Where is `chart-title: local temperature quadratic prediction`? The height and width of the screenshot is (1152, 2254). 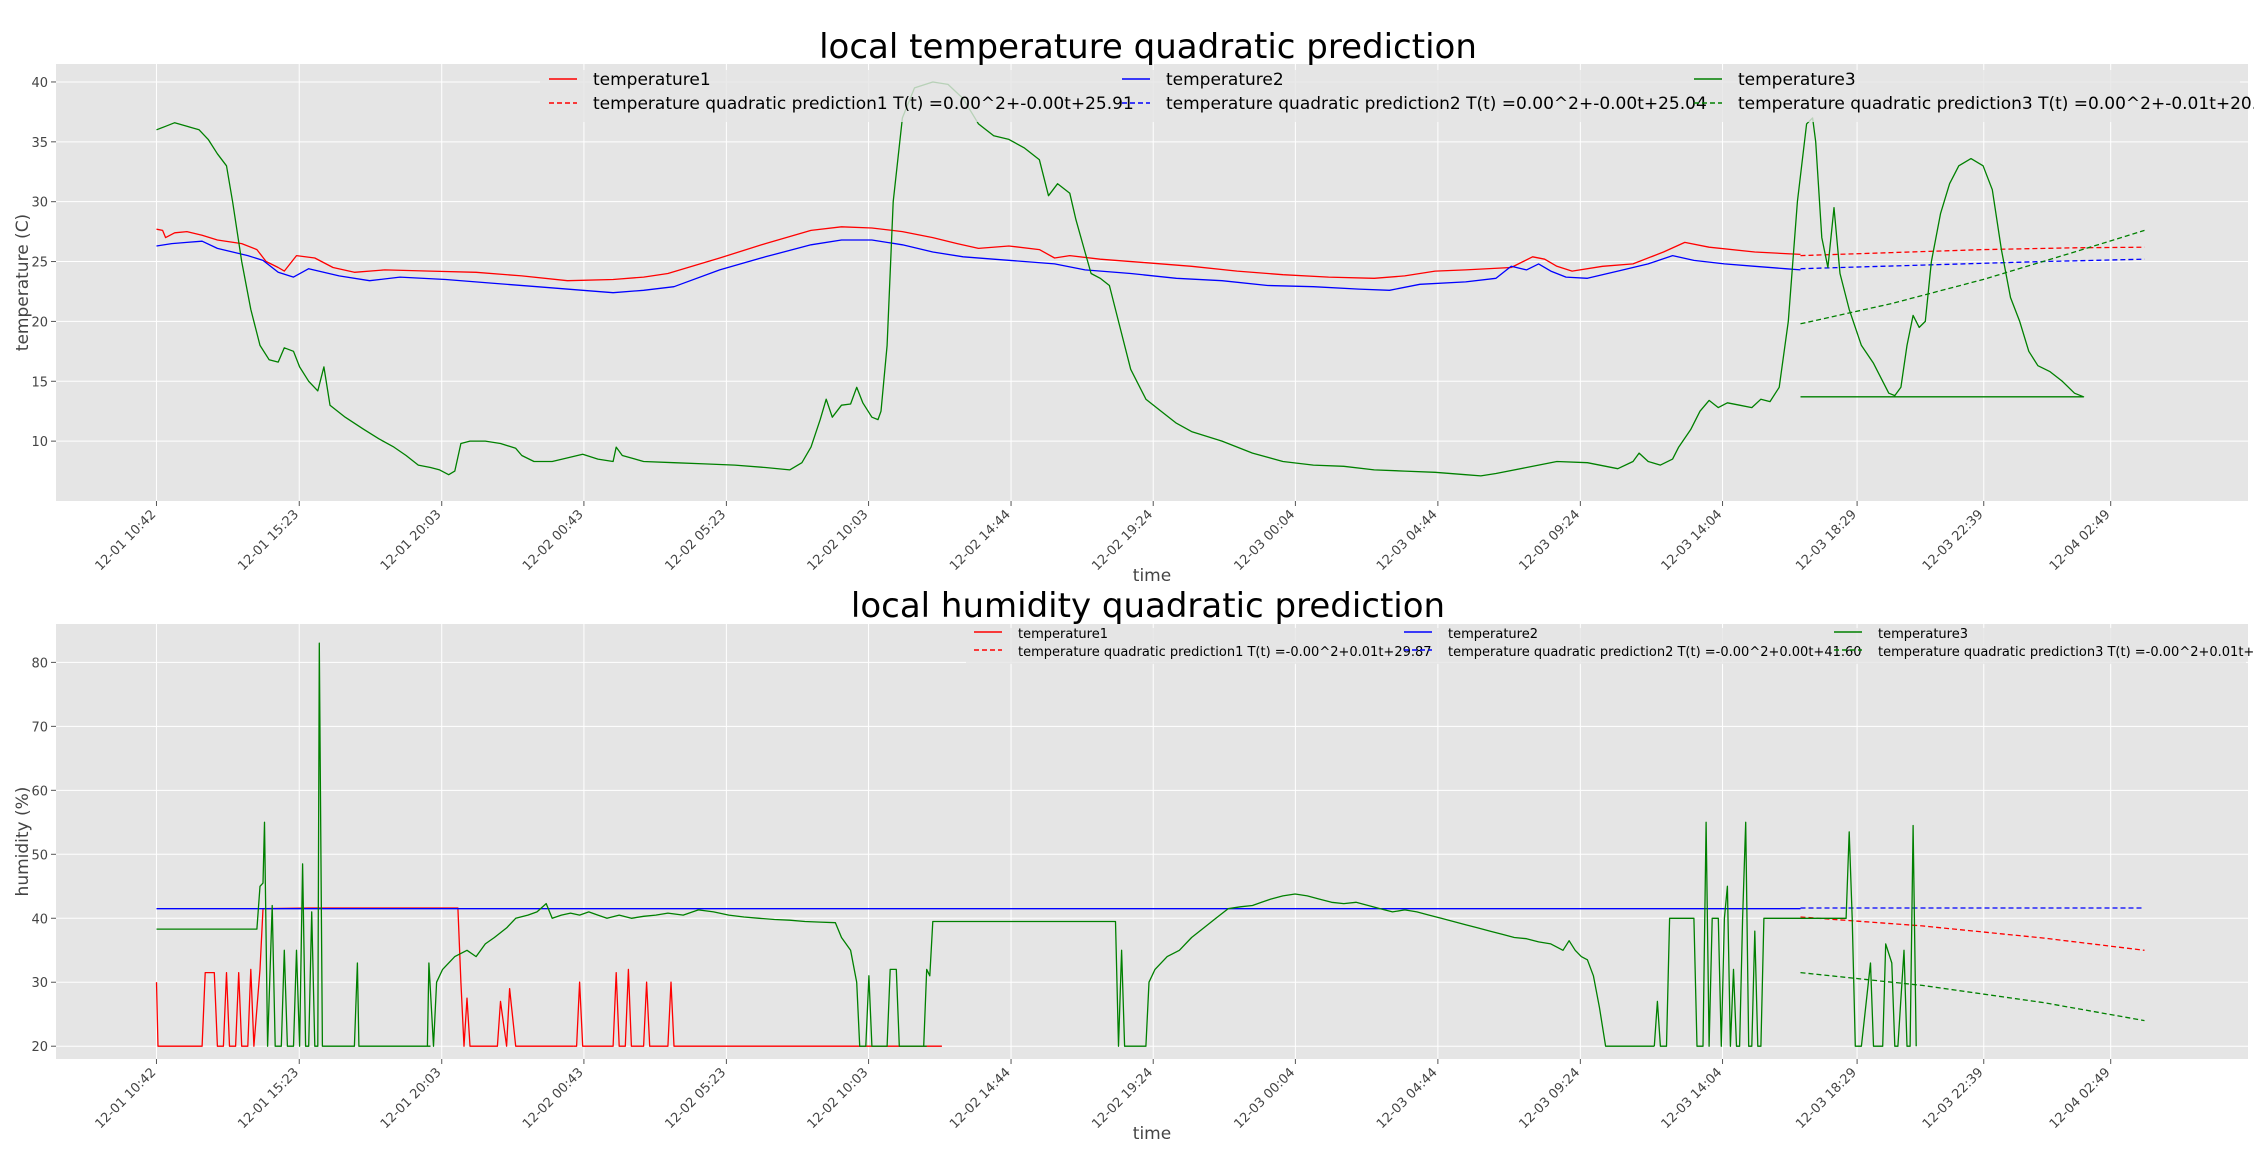 chart-title: local temperature quadratic prediction is located at coordinates (1148, 47).